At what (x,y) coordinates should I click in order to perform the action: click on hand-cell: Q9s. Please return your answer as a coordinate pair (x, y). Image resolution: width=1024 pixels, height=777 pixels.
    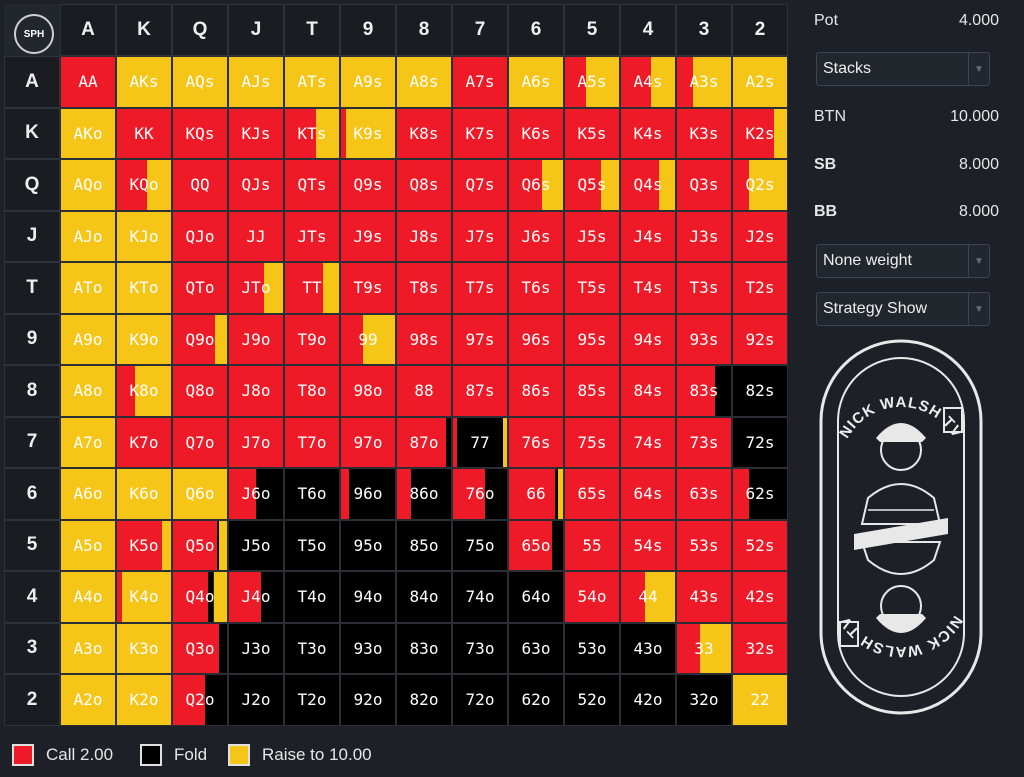
    Looking at the image, I should click on (368, 185).